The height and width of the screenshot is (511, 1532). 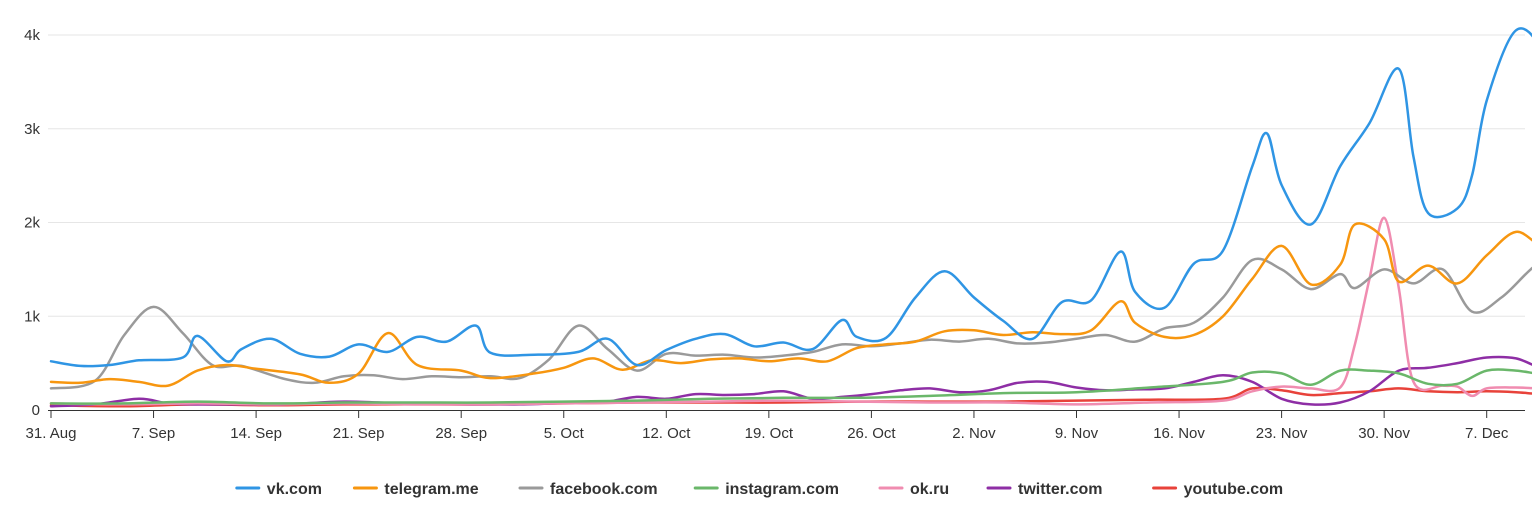 I want to click on legend-label: facebook.com, so click(x=604, y=489).